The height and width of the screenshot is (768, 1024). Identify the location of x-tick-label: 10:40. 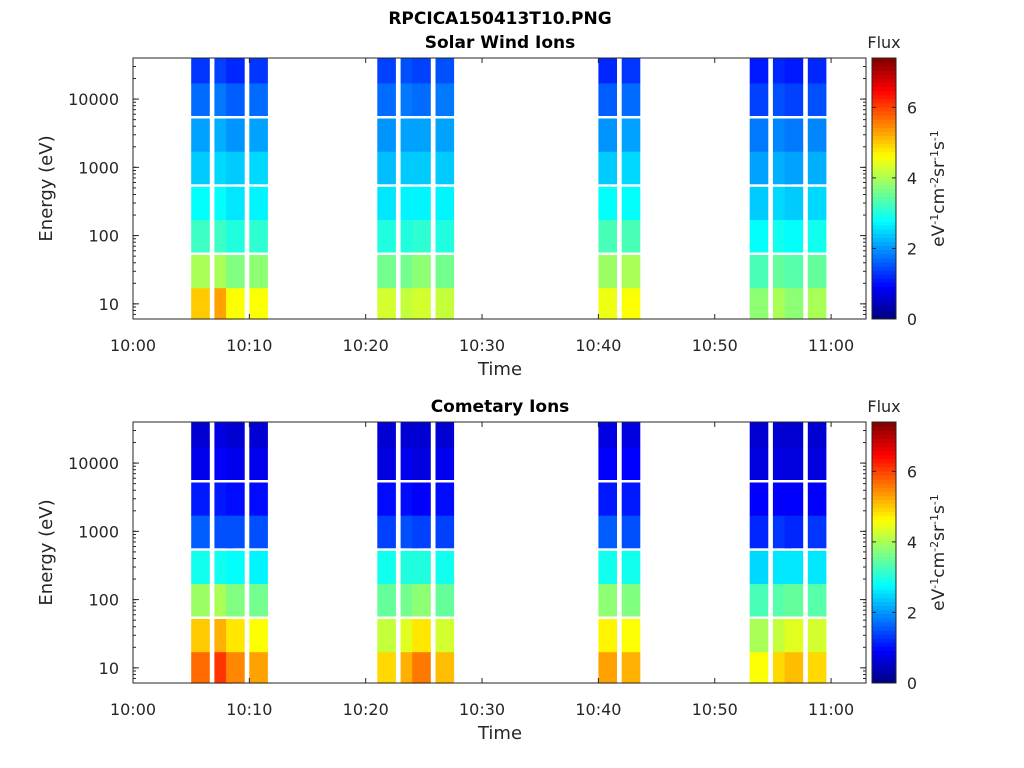
(598, 709).